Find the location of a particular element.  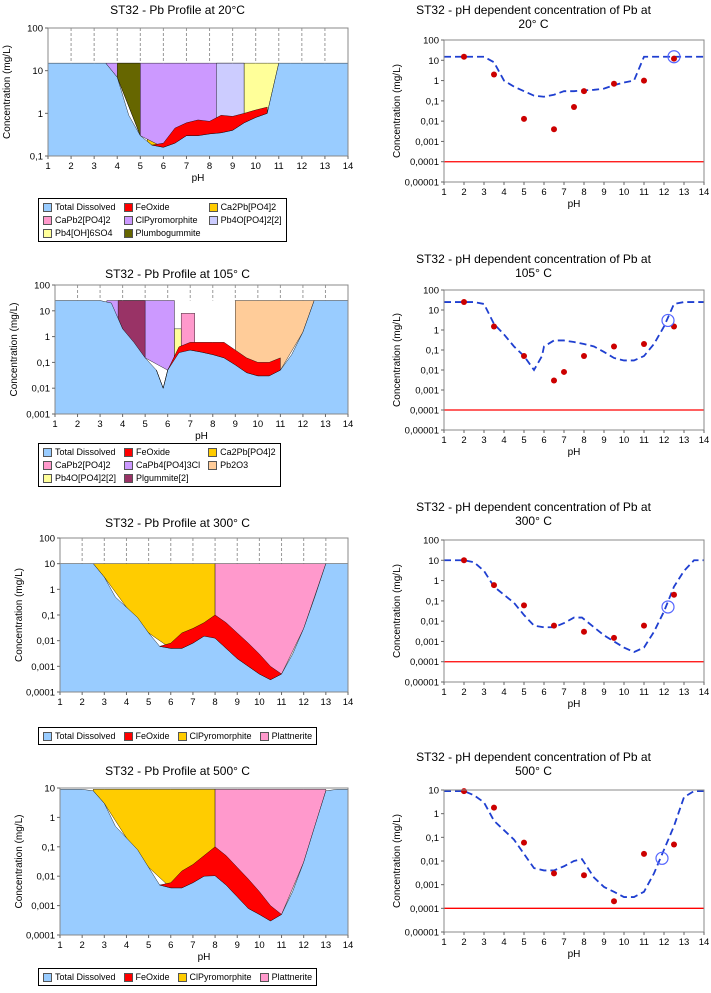

legend-item: Pb4O[PO4]2[2] is located at coordinates (79, 478).